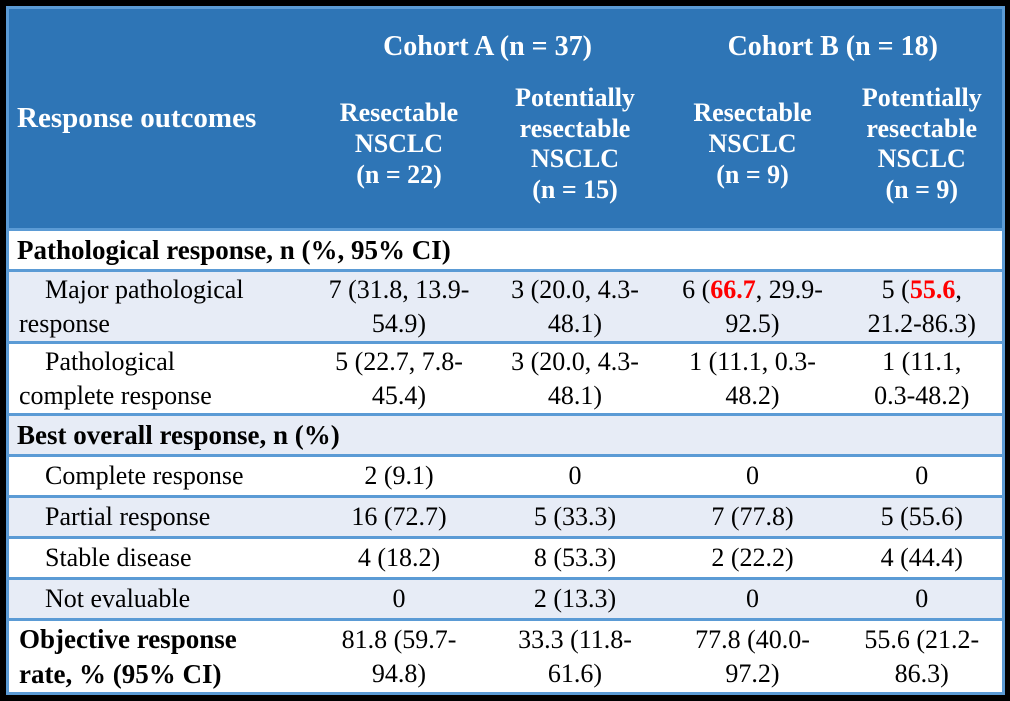  Describe the element at coordinates (399, 656) in the screenshot. I see `cell-orr-cohortA-resectable: 81.8 (59.7- 94.8)` at that location.